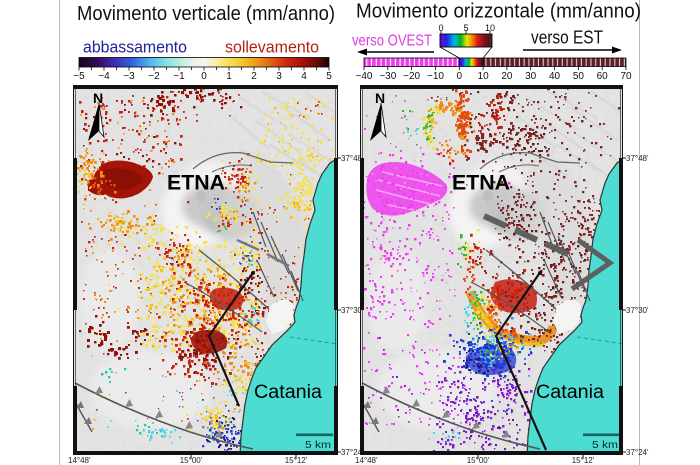 The height and width of the screenshot is (465, 700). Describe the element at coordinates (135, 47) in the screenshot. I see `svg-text: abbassamento` at that location.